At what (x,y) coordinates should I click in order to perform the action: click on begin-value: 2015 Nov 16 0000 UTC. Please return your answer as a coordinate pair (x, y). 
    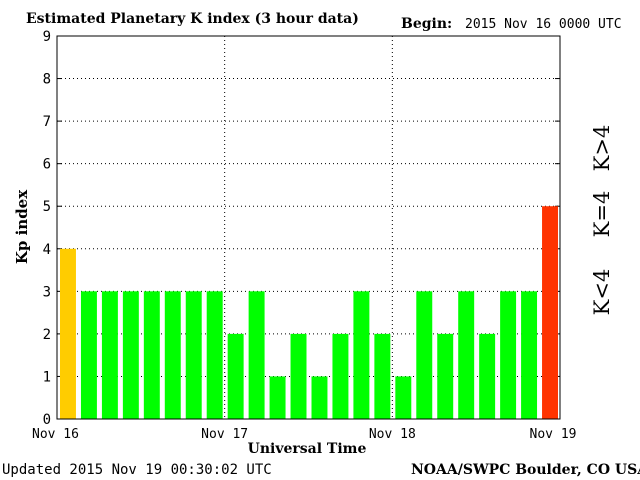
    Looking at the image, I should click on (543, 24).